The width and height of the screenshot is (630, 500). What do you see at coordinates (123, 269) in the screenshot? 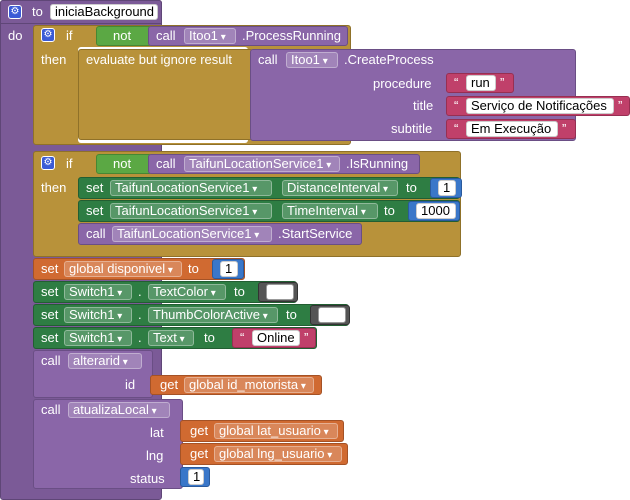
I see `variable-dropdown: global disponivel` at bounding box center [123, 269].